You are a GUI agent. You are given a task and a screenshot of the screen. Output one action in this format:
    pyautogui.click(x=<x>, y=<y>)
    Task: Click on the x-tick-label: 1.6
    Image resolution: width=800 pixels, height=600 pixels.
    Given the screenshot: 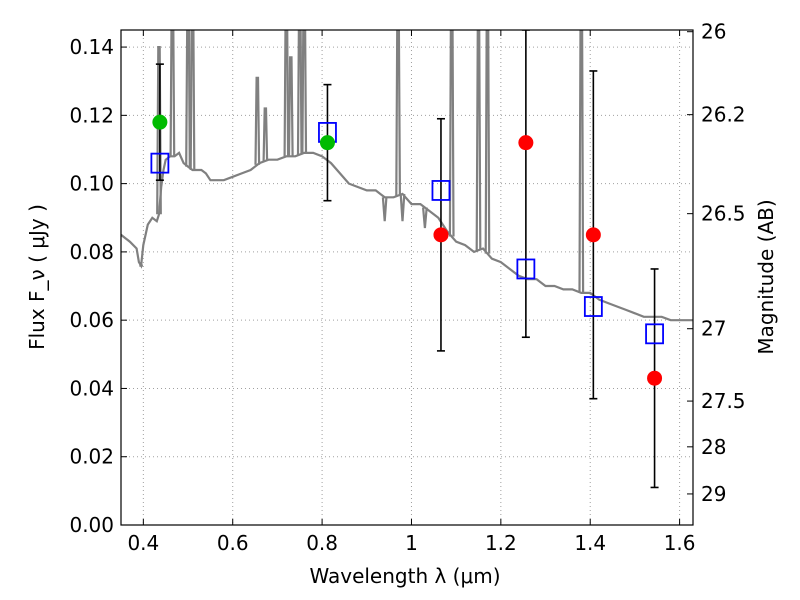 What is the action you would take?
    pyautogui.click(x=680, y=543)
    